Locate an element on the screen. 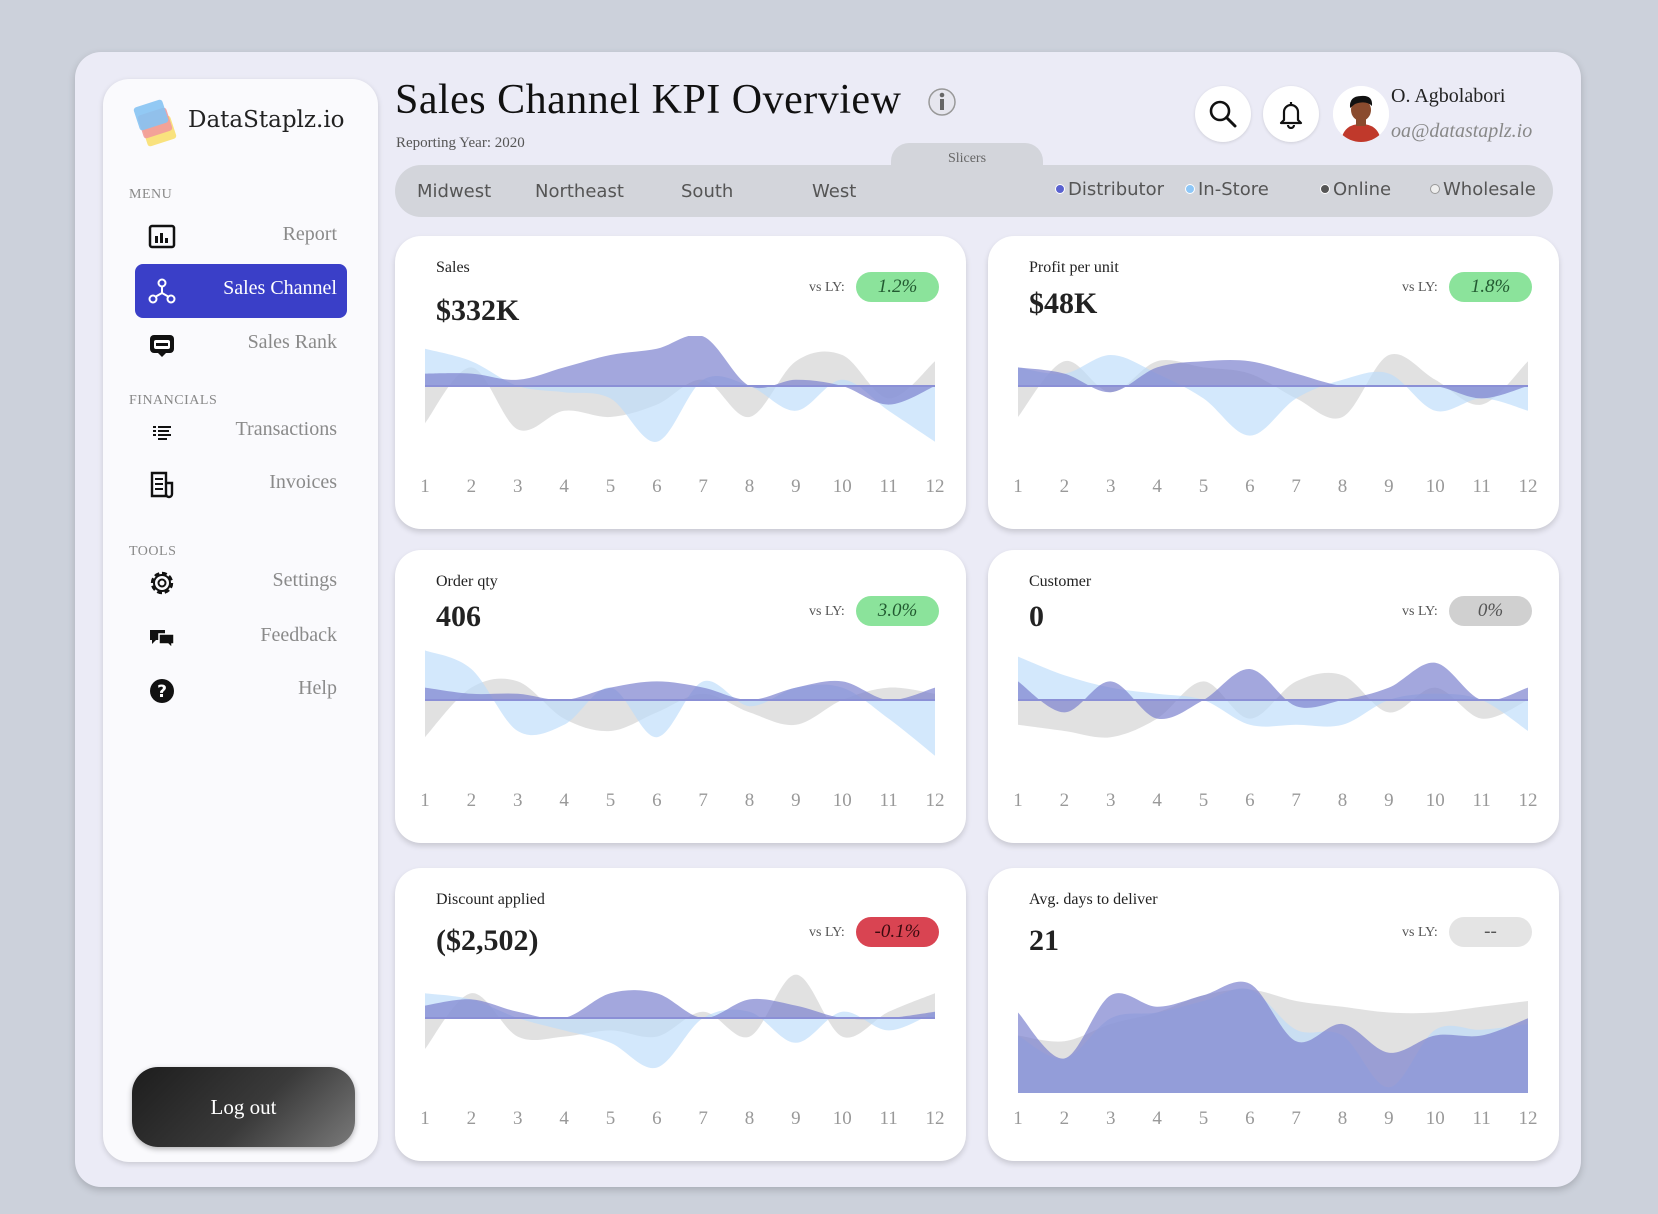 Image resolution: width=1658 pixels, height=1214 pixels. sidebar-item-label: Feedback is located at coordinates (298, 635).